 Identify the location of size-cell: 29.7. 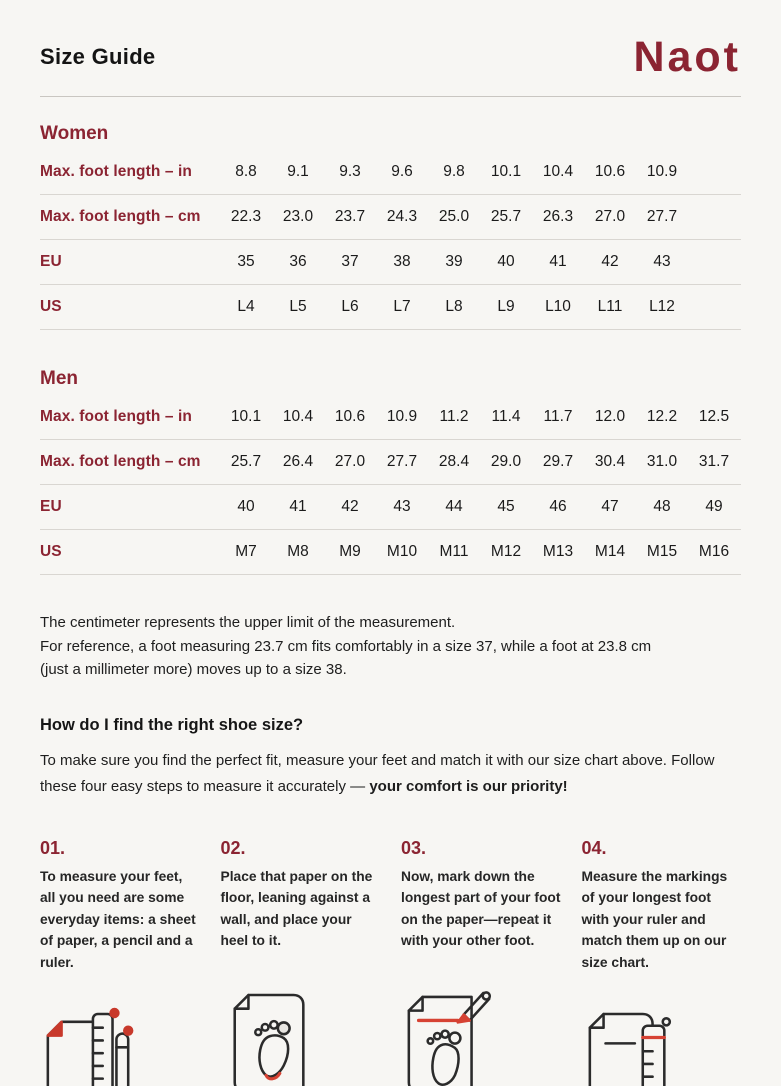
(558, 461).